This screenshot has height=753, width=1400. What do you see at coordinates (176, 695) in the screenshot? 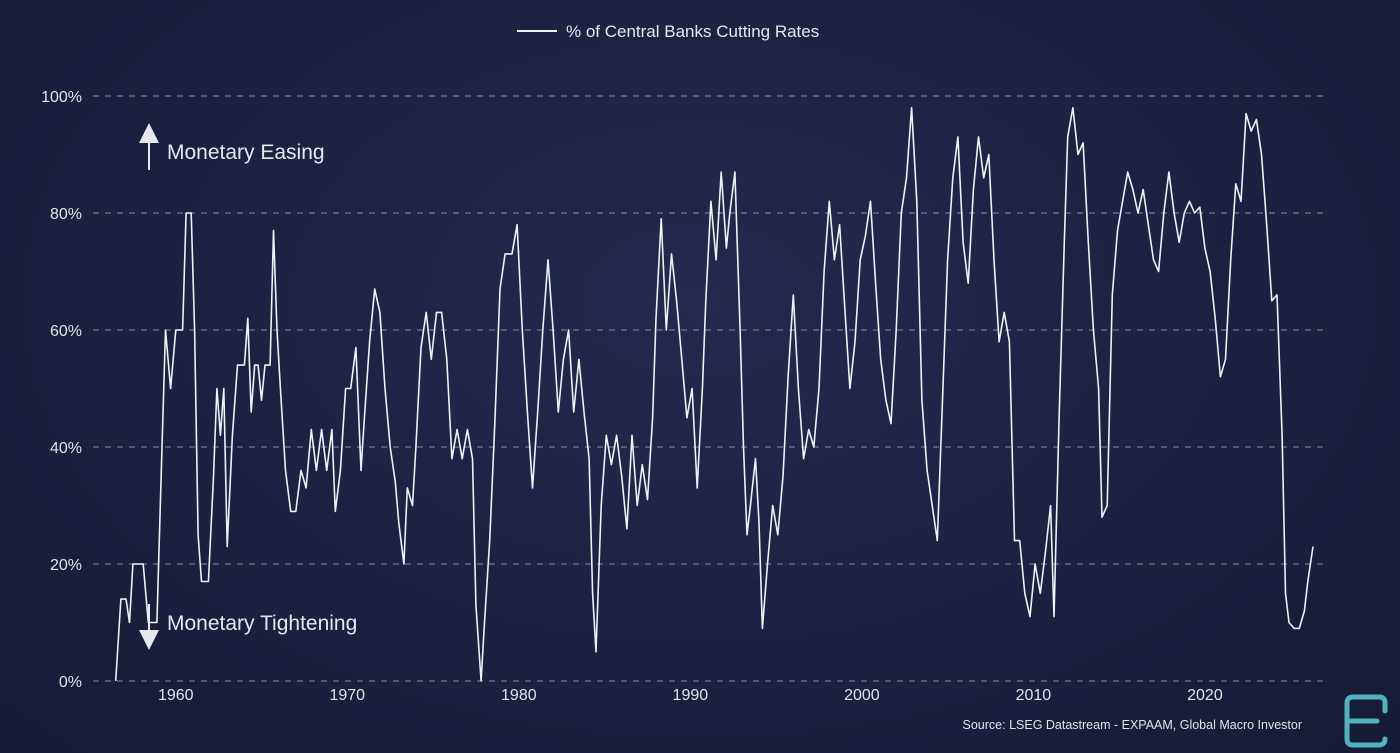
I see `x-tick-label: 1960` at bounding box center [176, 695].